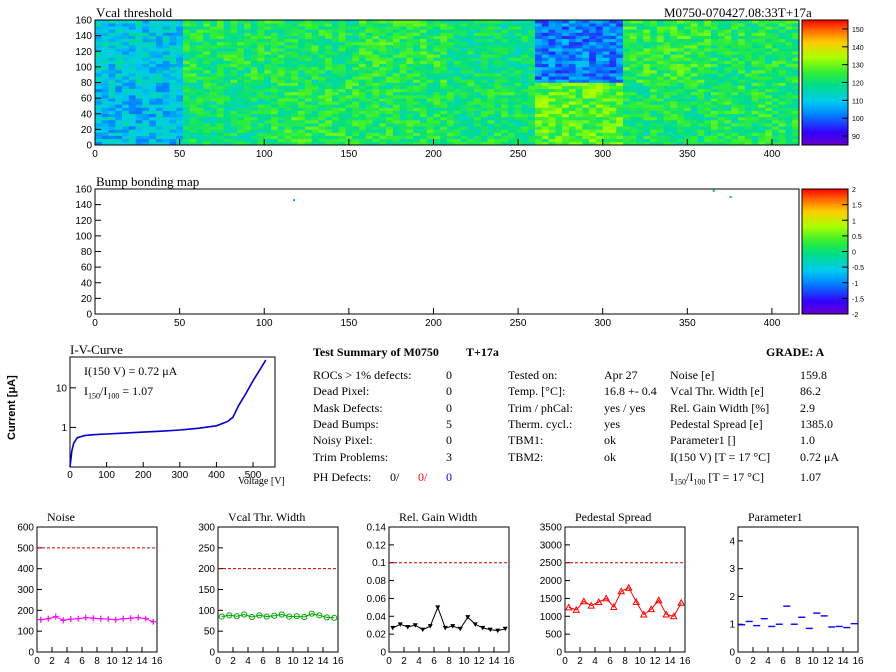  What do you see at coordinates (625, 407) in the screenshot?
I see `condition-value: yes / yes` at bounding box center [625, 407].